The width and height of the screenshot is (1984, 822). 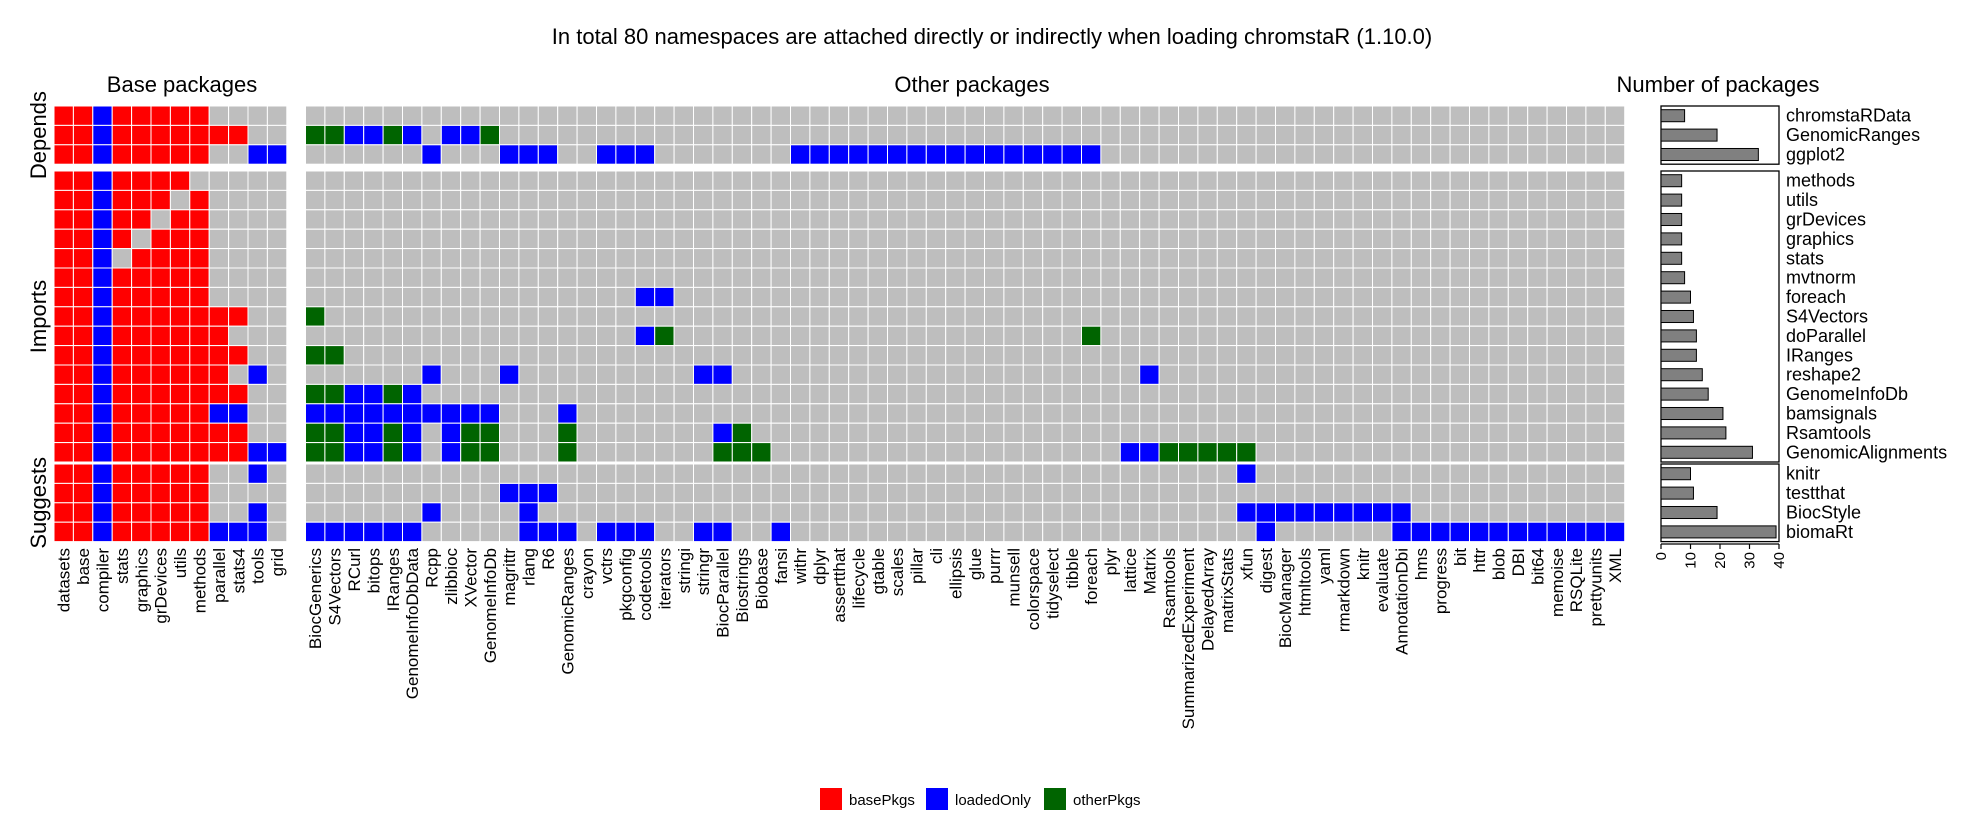 What do you see at coordinates (1285, 598) in the screenshot?
I see `column-label: BiocManager` at bounding box center [1285, 598].